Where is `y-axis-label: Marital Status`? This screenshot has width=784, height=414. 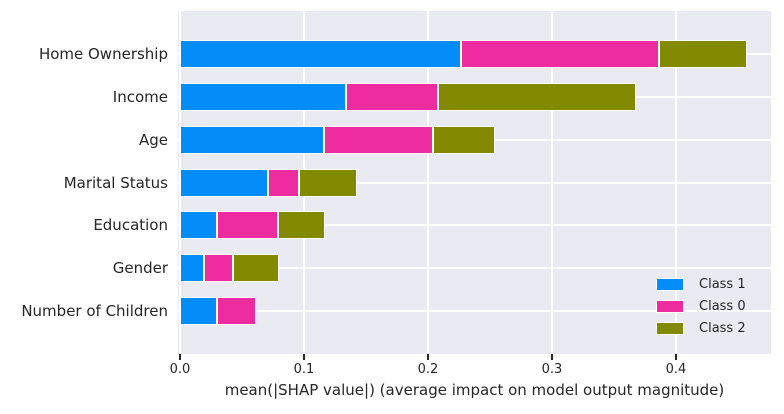
y-axis-label: Marital Status is located at coordinates (115, 182).